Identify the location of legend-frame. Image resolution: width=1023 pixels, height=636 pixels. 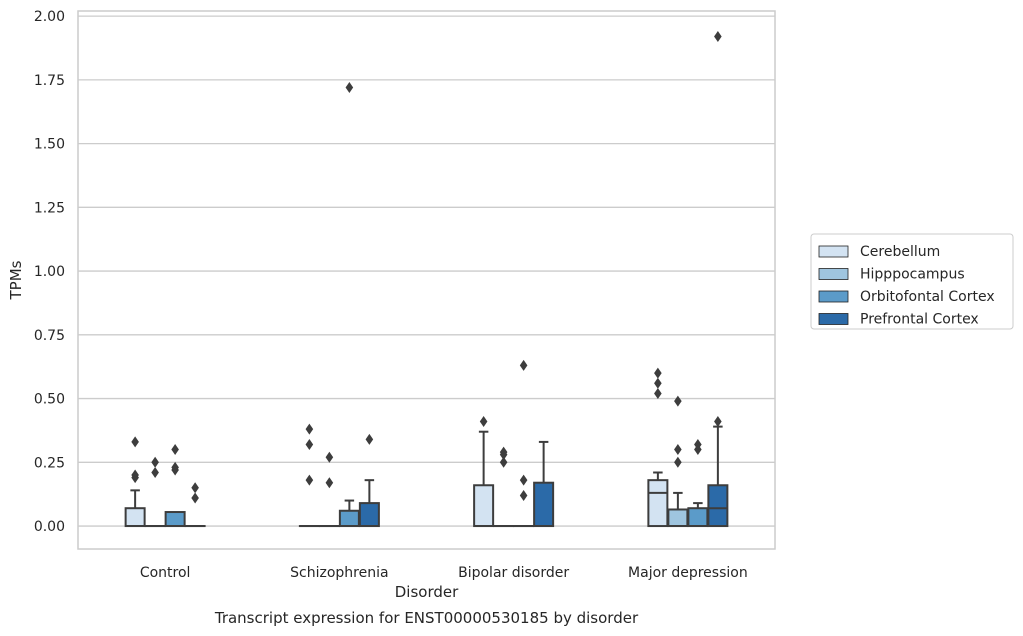
(912, 281).